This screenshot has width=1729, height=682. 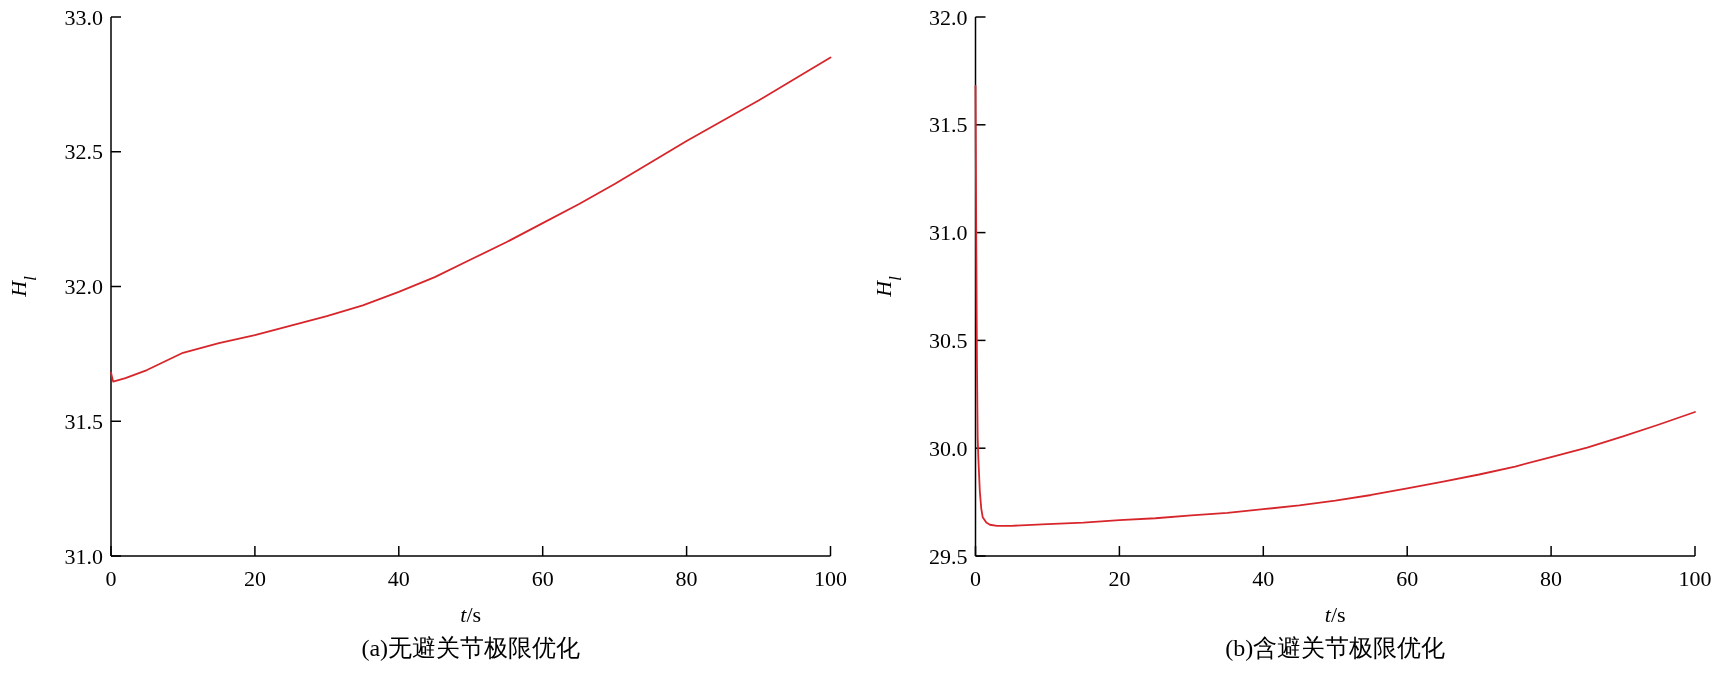 What do you see at coordinates (948, 340) in the screenshot?
I see `y-tick-label: 30.5` at bounding box center [948, 340].